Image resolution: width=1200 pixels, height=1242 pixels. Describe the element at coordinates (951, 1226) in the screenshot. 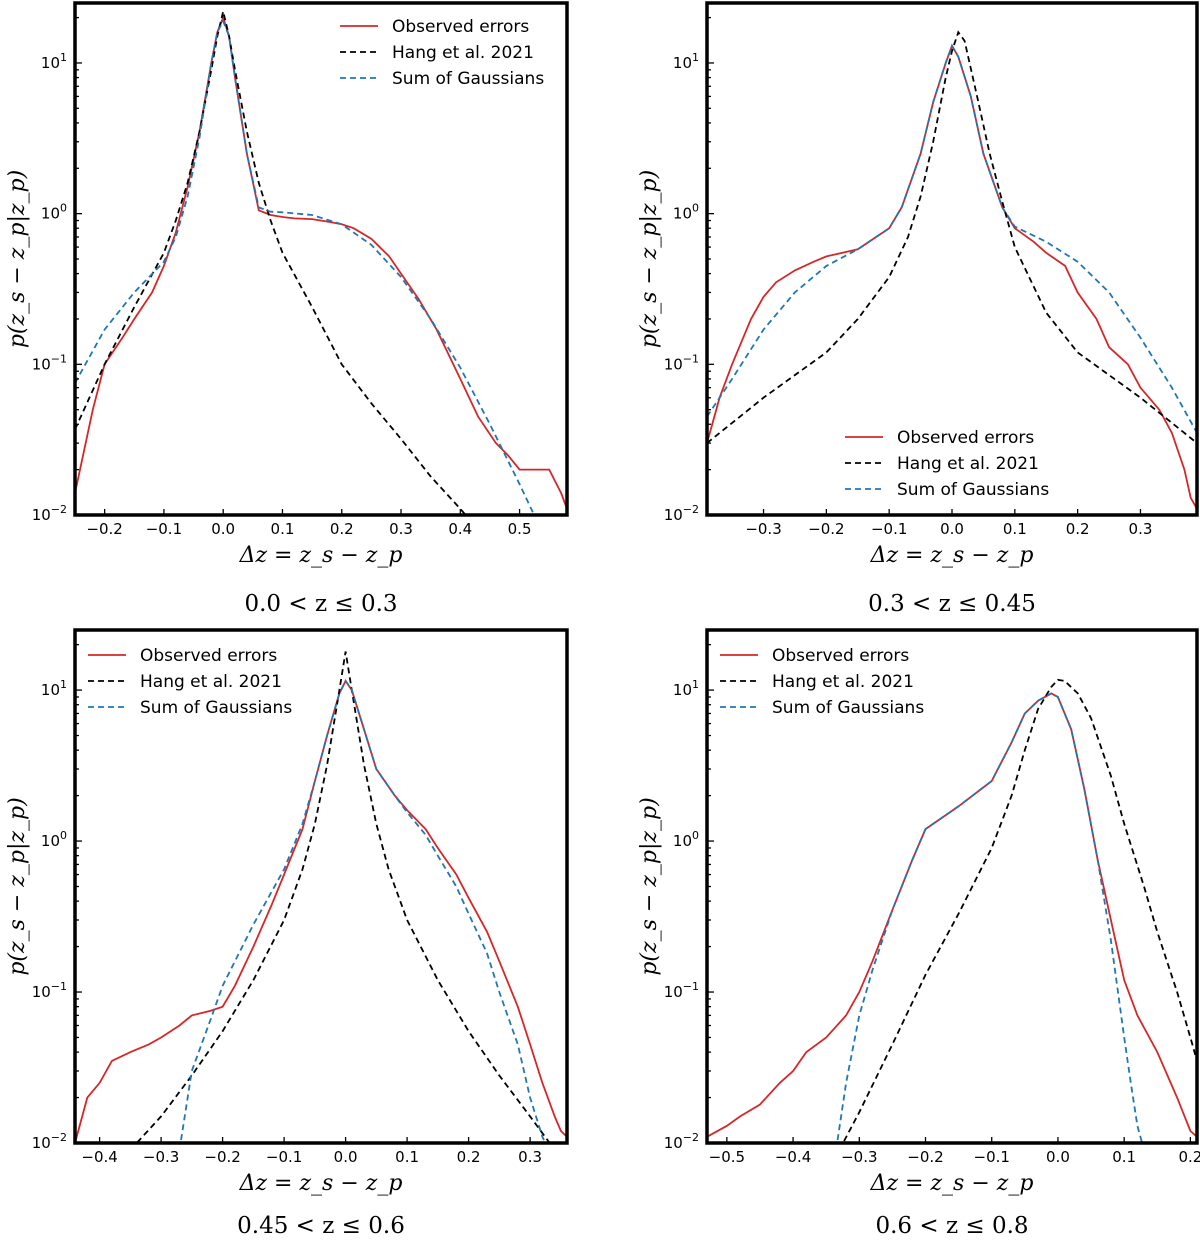

I see `panel-caption: 0.6 < z ≤ 0.8` at that location.